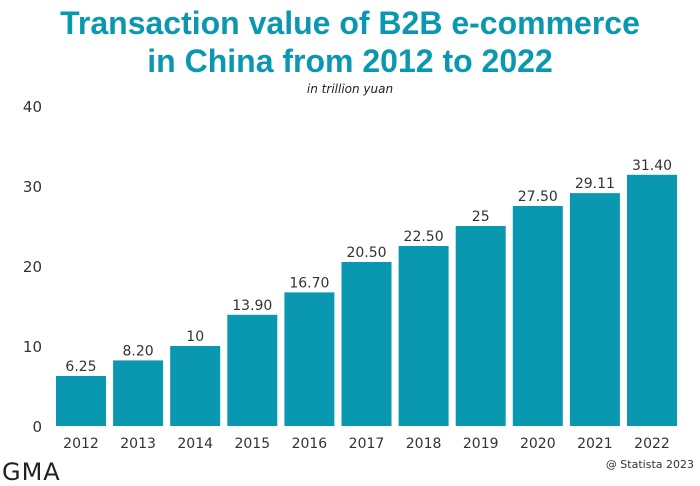 The width and height of the screenshot is (700, 486). What do you see at coordinates (138, 393) in the screenshot?
I see `bar-2013` at bounding box center [138, 393].